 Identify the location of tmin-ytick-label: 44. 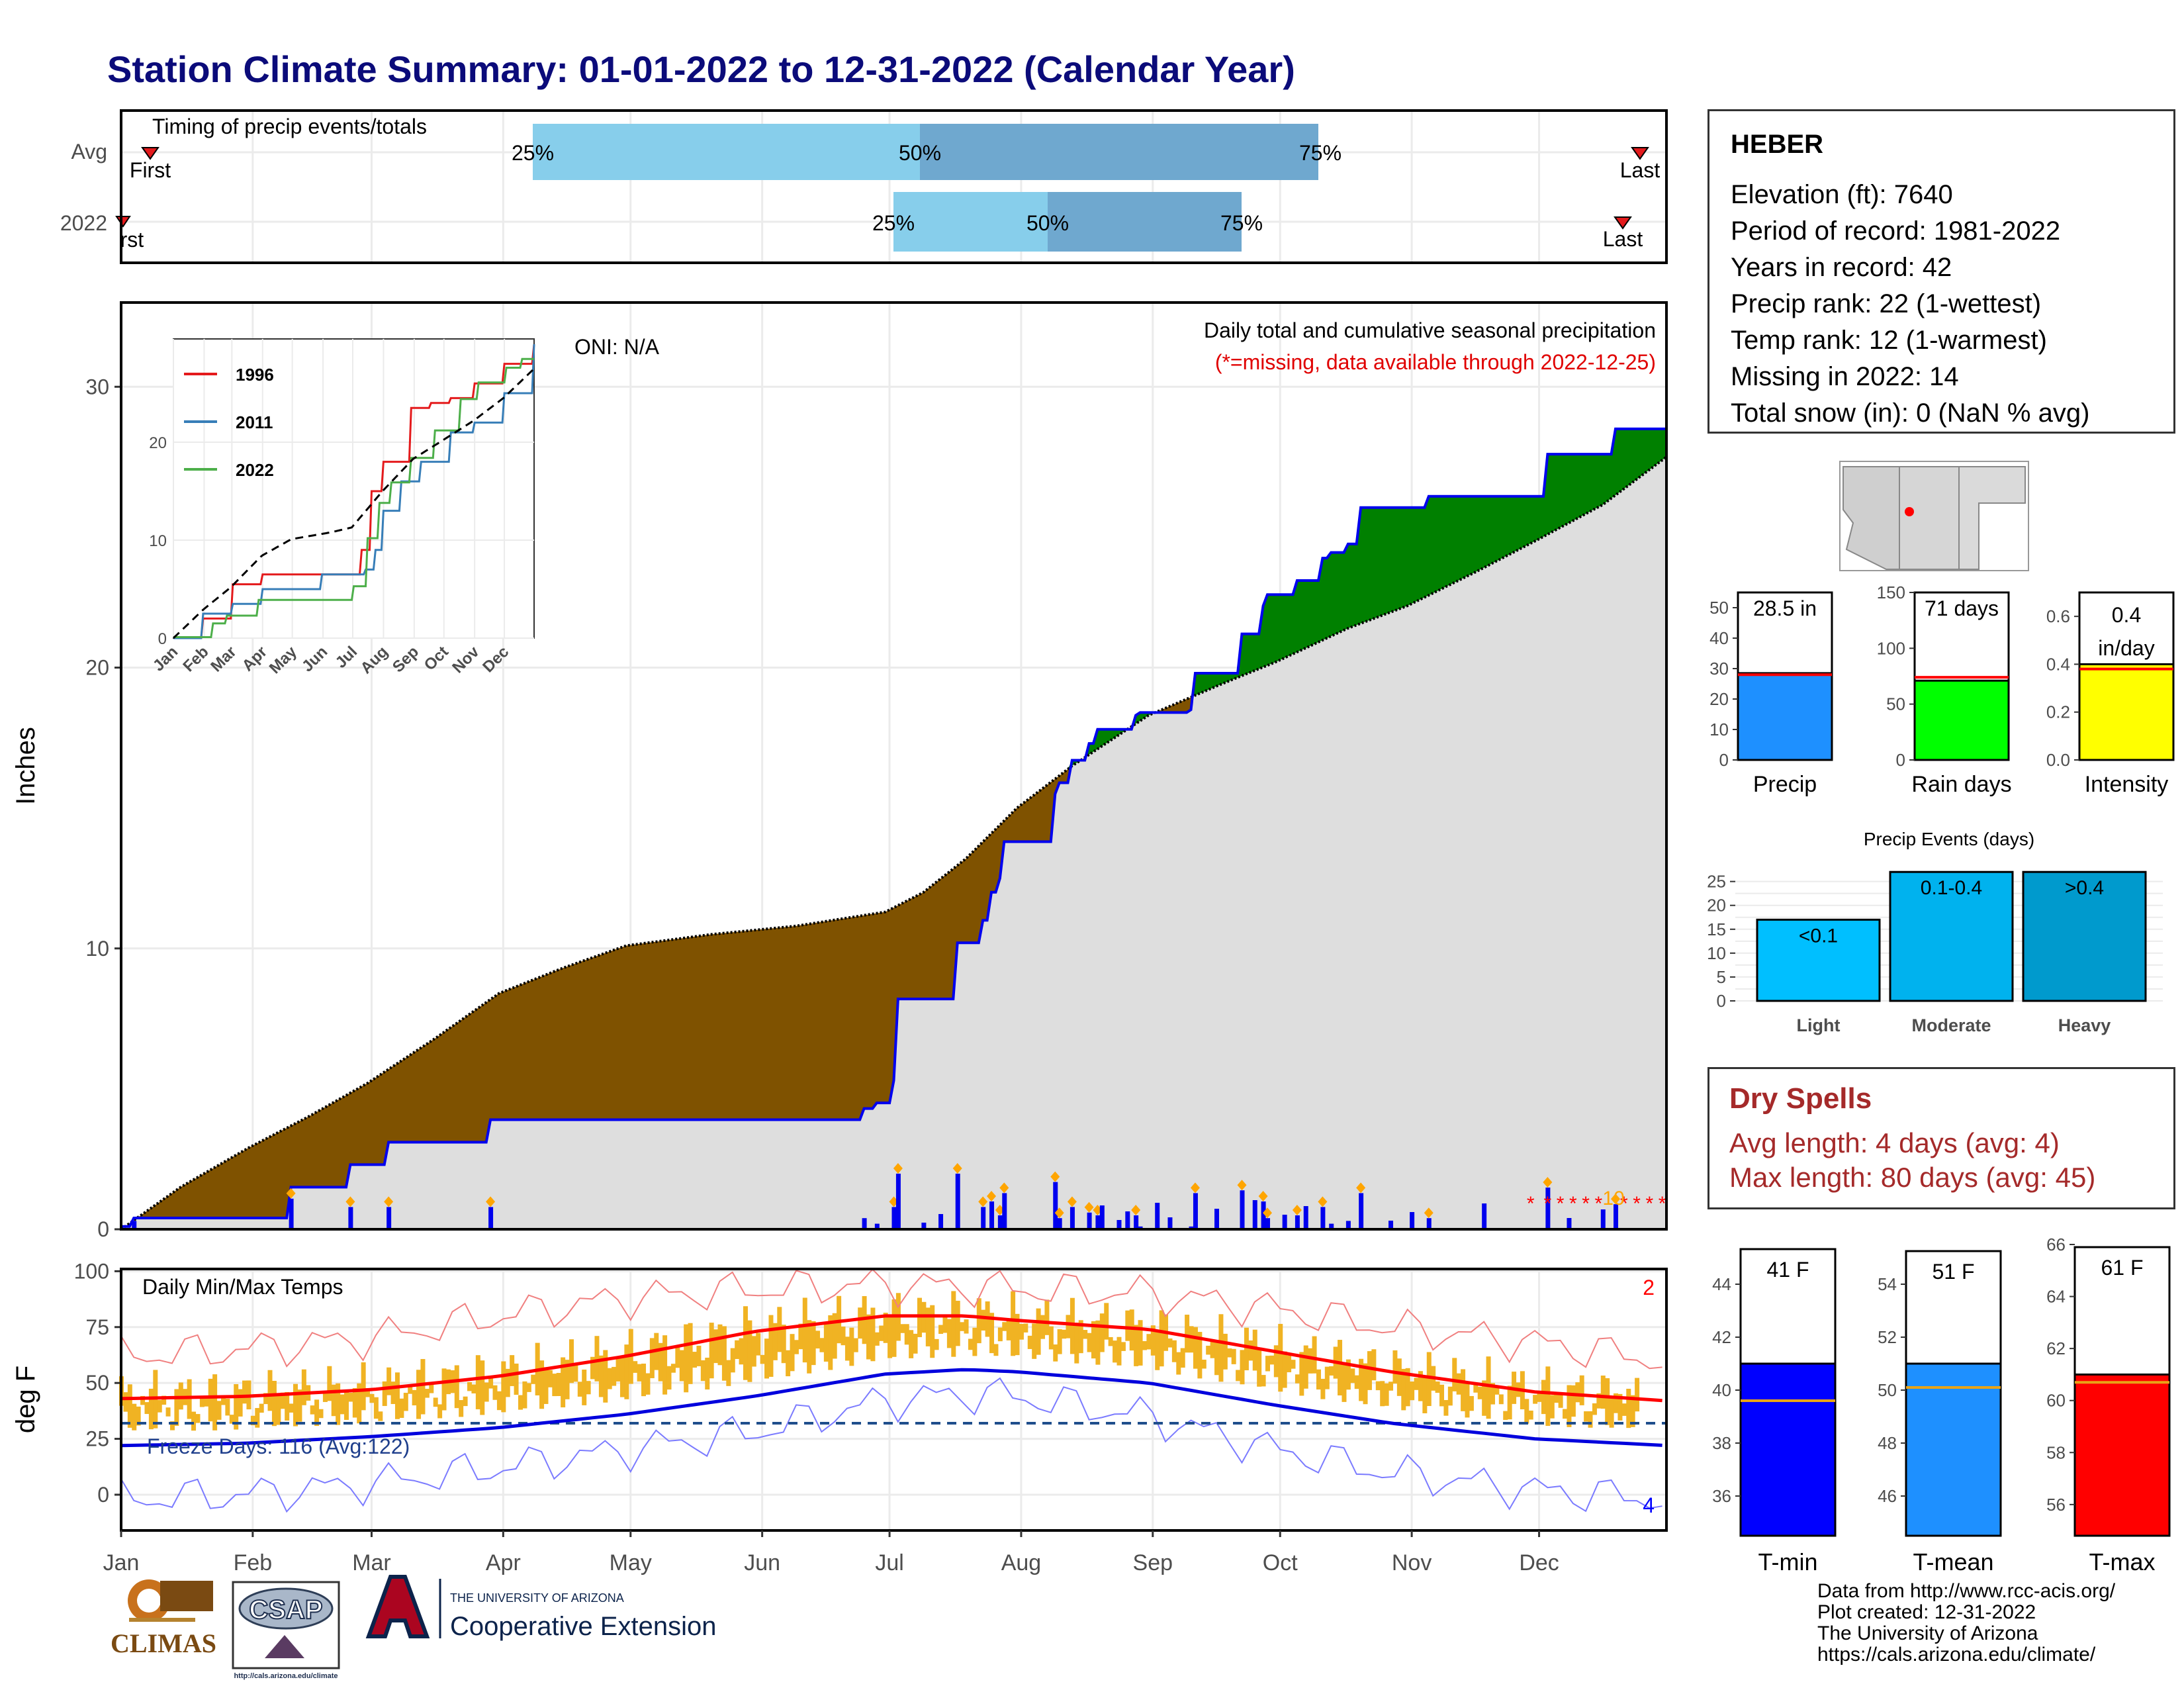
(1721, 1284).